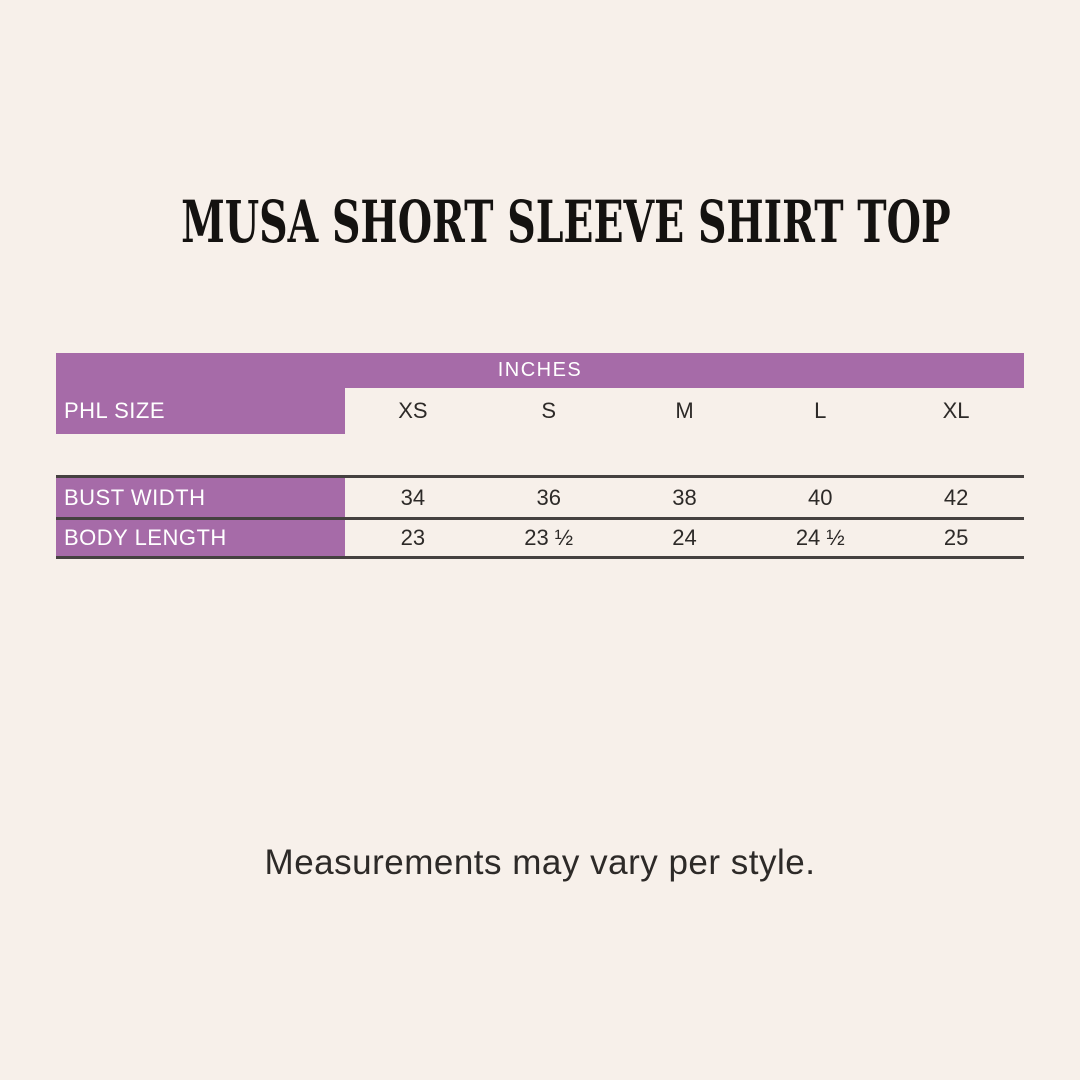  Describe the element at coordinates (549, 537) in the screenshot. I see `value-cell: 23 ½` at that location.